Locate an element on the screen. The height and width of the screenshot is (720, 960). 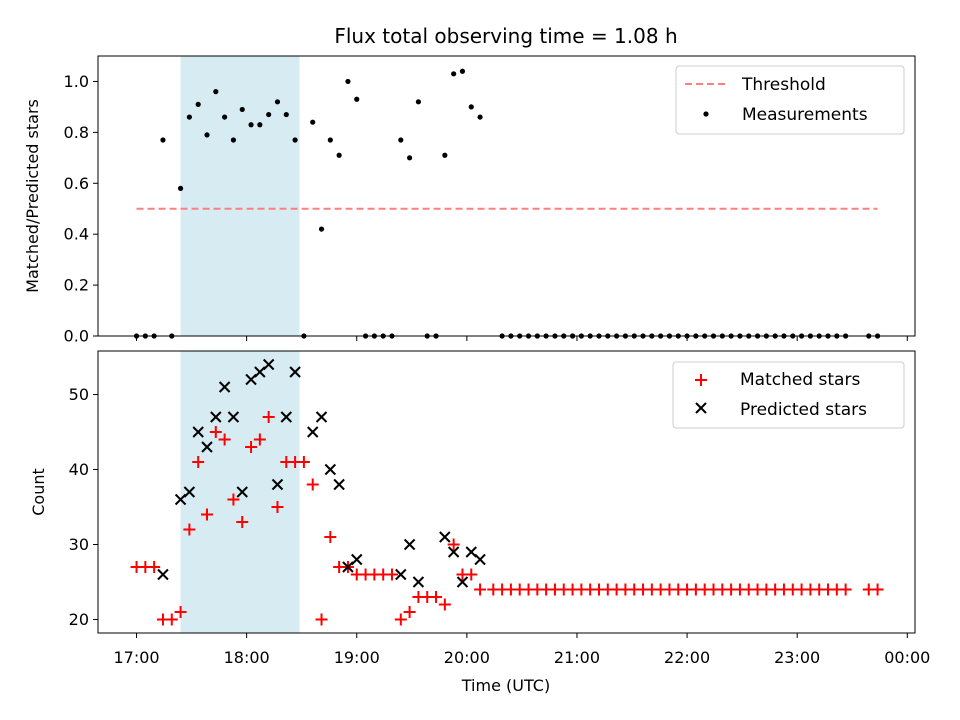
legend-predicted-label: Predicted stars is located at coordinates (803, 410).